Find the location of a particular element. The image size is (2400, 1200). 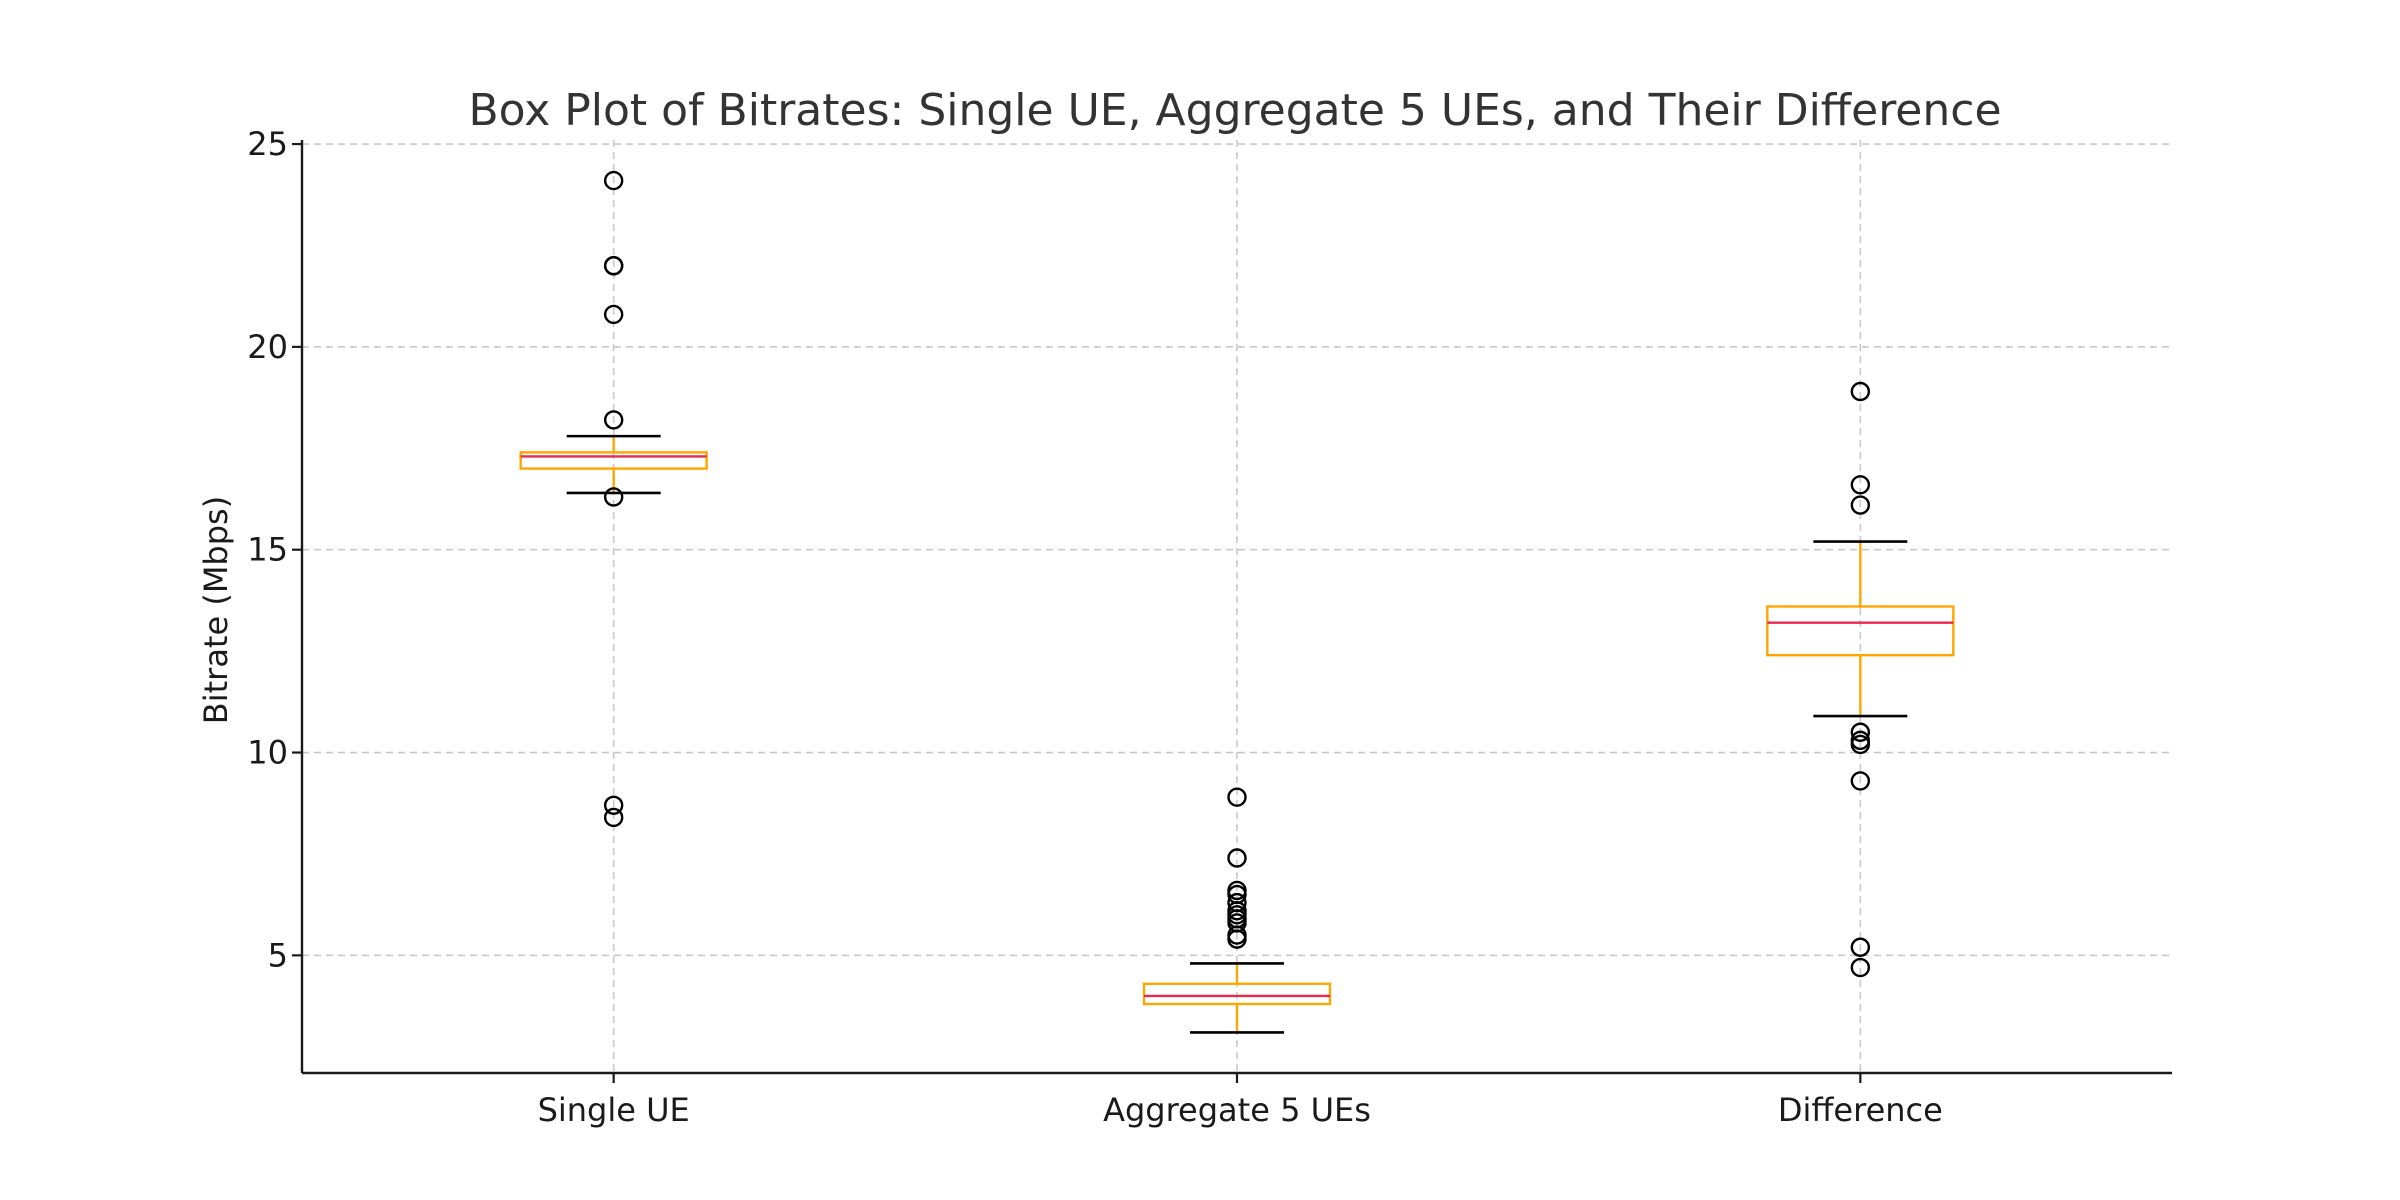

y-axis-label: Bitrate (Mbps) is located at coordinates (216, 610).